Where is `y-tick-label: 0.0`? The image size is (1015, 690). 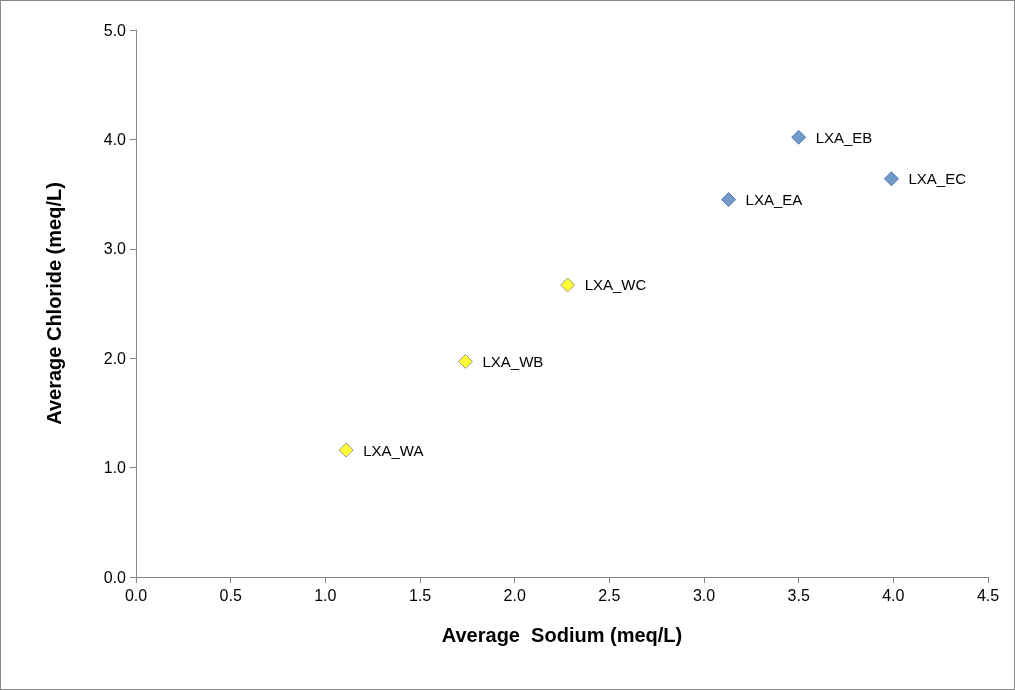 y-tick-label: 0.0 is located at coordinates (115, 577).